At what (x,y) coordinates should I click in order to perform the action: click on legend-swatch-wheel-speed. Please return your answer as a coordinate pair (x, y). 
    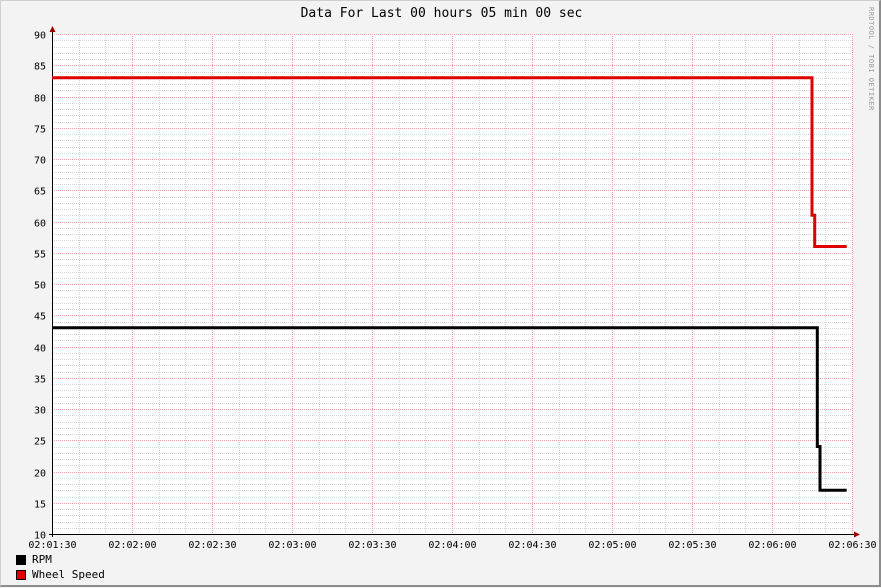
    Looking at the image, I should click on (21, 574).